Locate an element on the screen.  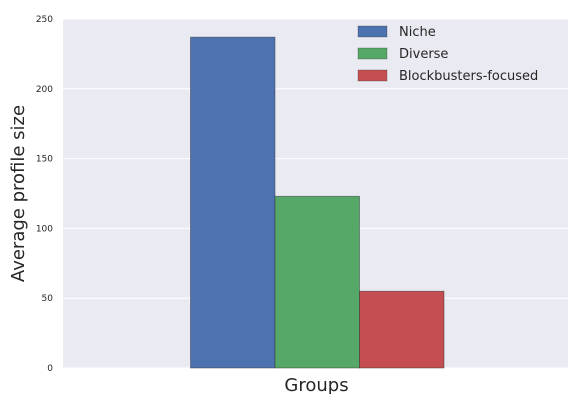
y-tick-label: 200 is located at coordinates (44, 90).